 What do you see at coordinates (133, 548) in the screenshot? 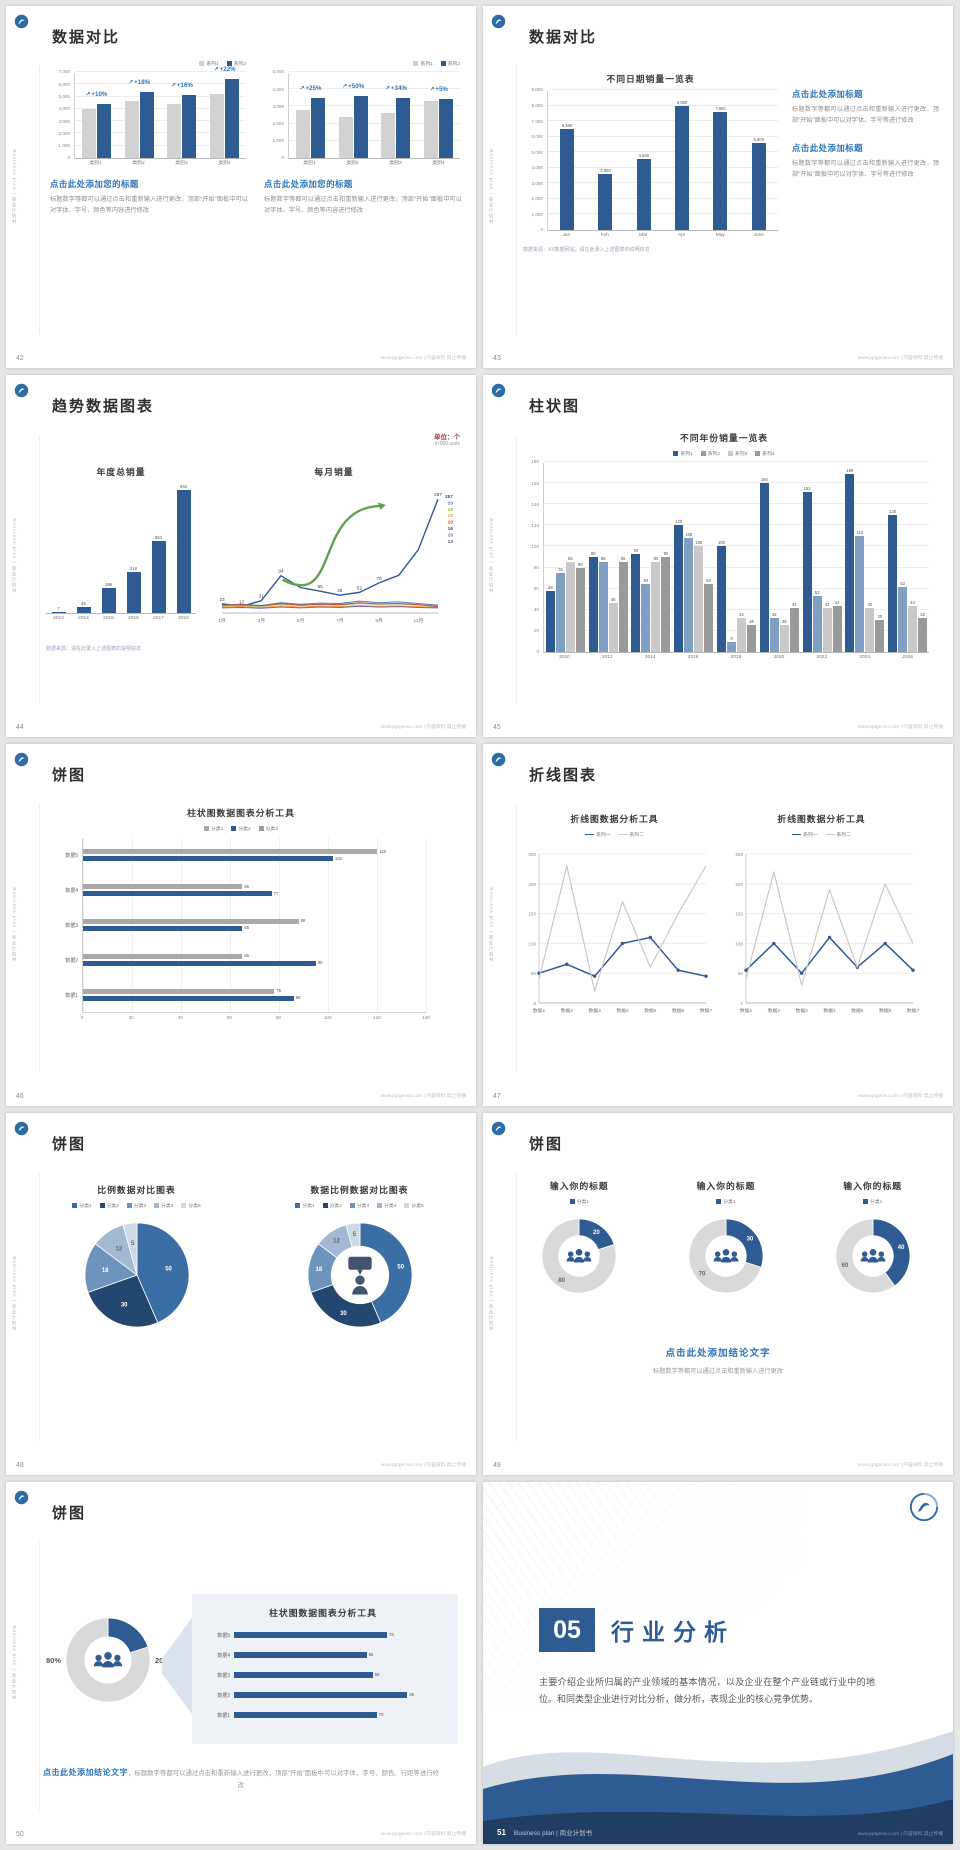
I see `bar-group: 318` at bounding box center [133, 548].